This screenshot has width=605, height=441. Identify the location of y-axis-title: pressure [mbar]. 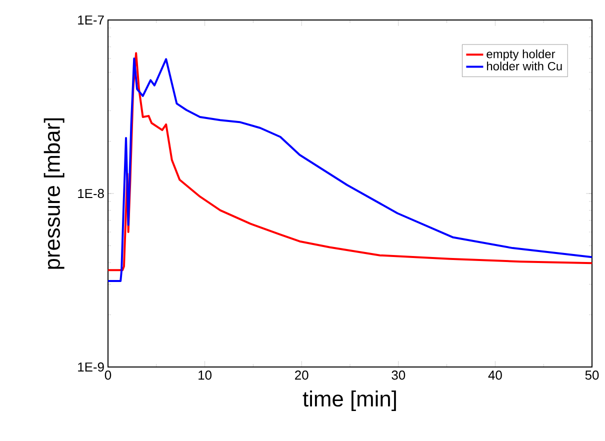
(54, 193).